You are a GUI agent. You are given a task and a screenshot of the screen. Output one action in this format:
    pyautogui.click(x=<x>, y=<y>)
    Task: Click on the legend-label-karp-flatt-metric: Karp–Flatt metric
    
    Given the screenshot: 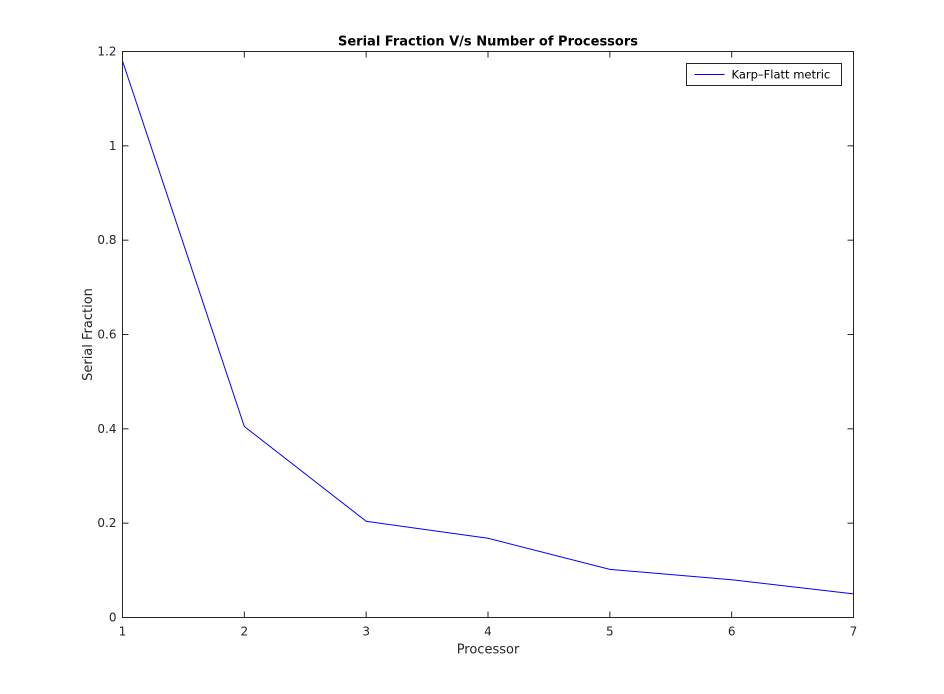 What is the action you would take?
    pyautogui.click(x=781, y=75)
    